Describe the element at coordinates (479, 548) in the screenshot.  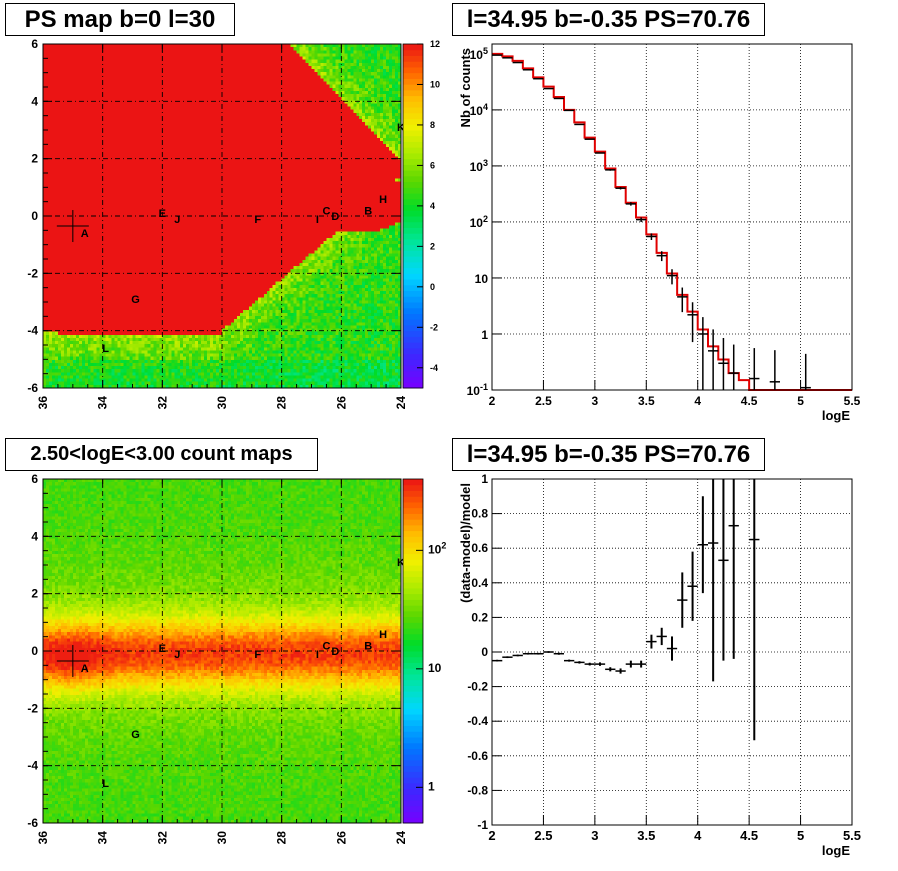
I see `y-tick-label: 0.6` at that location.